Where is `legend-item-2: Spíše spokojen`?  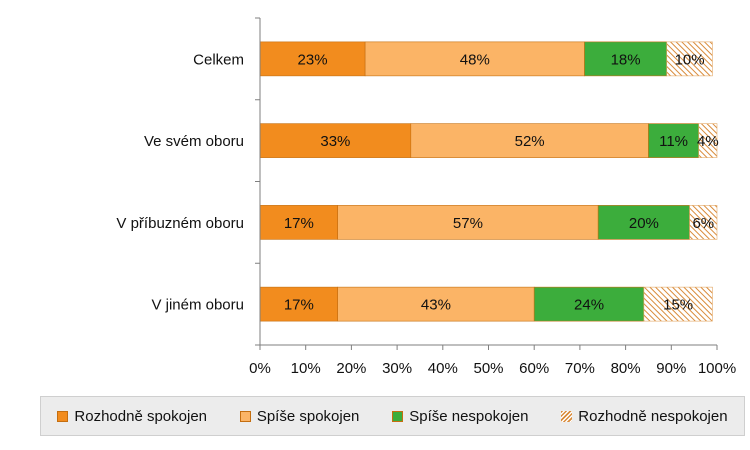 legend-item-2: Spíše spokojen is located at coordinates (299, 416).